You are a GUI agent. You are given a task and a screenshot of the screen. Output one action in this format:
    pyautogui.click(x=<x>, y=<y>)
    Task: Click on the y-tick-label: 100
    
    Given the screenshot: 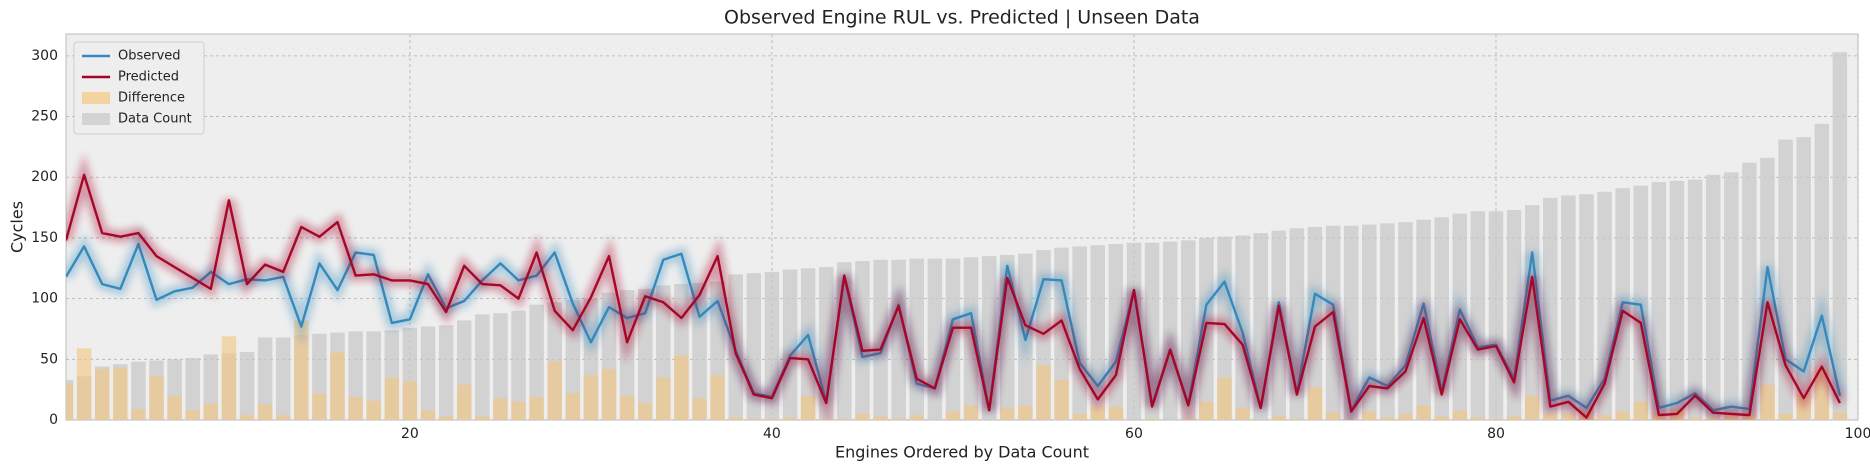 What is the action you would take?
    pyautogui.click(x=44, y=299)
    